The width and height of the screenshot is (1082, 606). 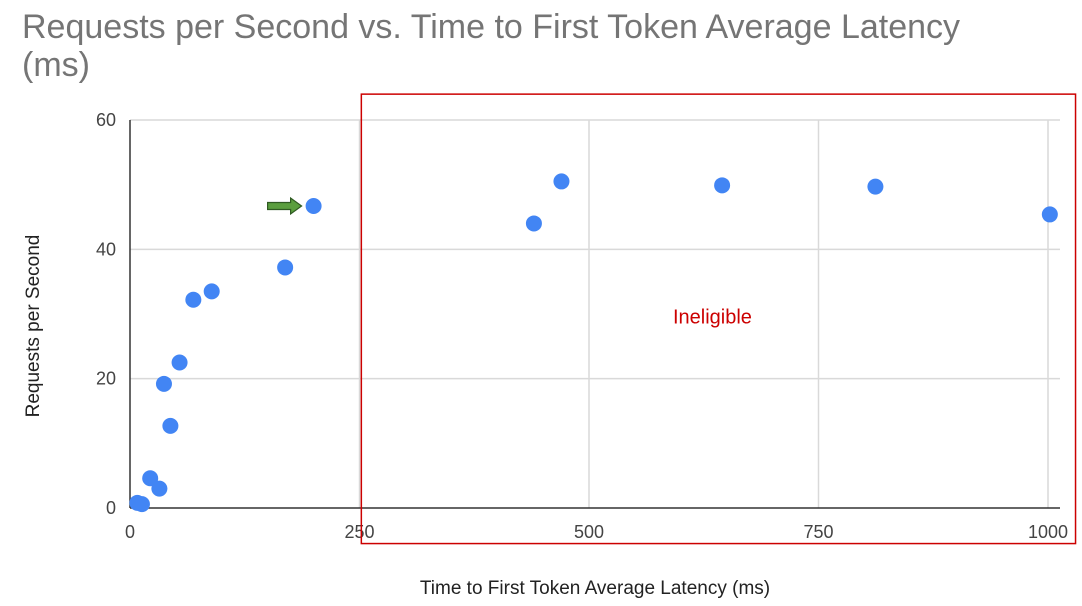 What do you see at coordinates (712, 318) in the screenshot?
I see `ineligible-label: Ineligible` at bounding box center [712, 318].